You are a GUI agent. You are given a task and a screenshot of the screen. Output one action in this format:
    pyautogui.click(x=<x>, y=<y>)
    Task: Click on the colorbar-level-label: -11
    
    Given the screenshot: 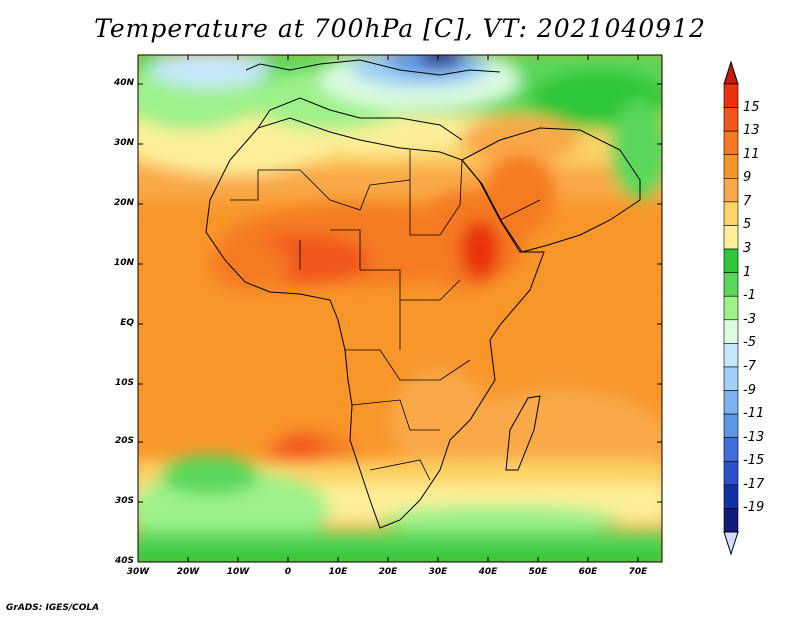 What is the action you would take?
    pyautogui.click(x=754, y=414)
    